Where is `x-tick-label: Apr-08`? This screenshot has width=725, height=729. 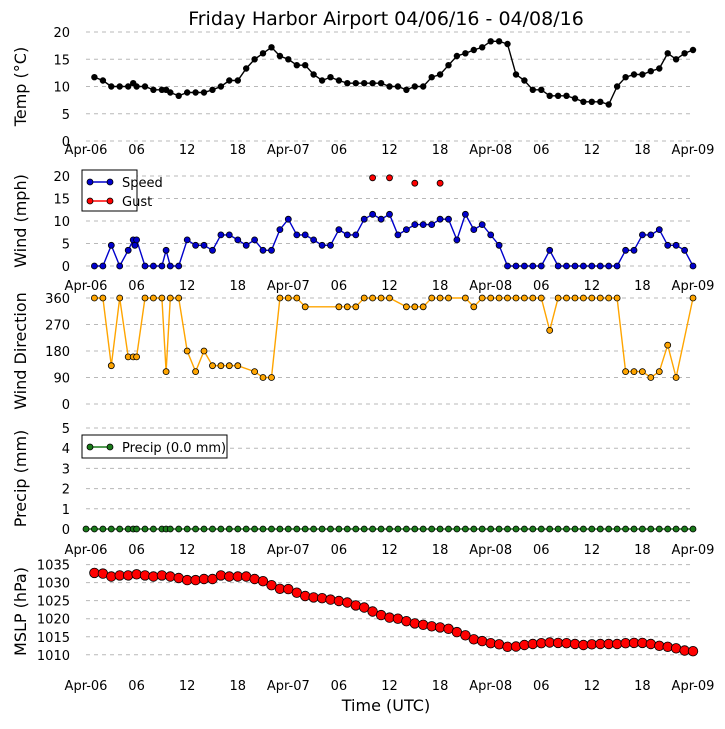
x-tick-label: Apr-08 is located at coordinates (490, 550).